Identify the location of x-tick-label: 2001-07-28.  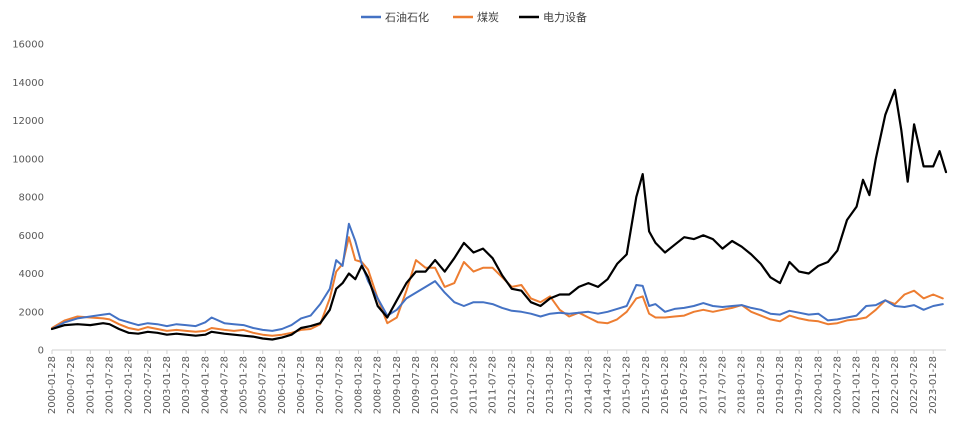
(109, 385).